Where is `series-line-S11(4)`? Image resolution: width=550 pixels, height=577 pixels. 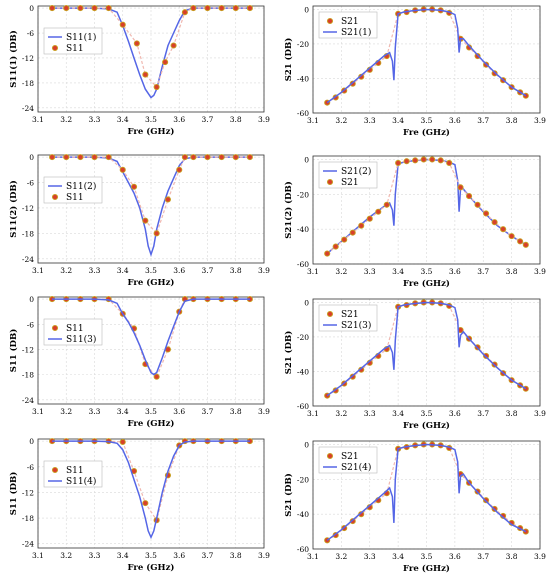 series-line-S11(4) is located at coordinates (151, 490).